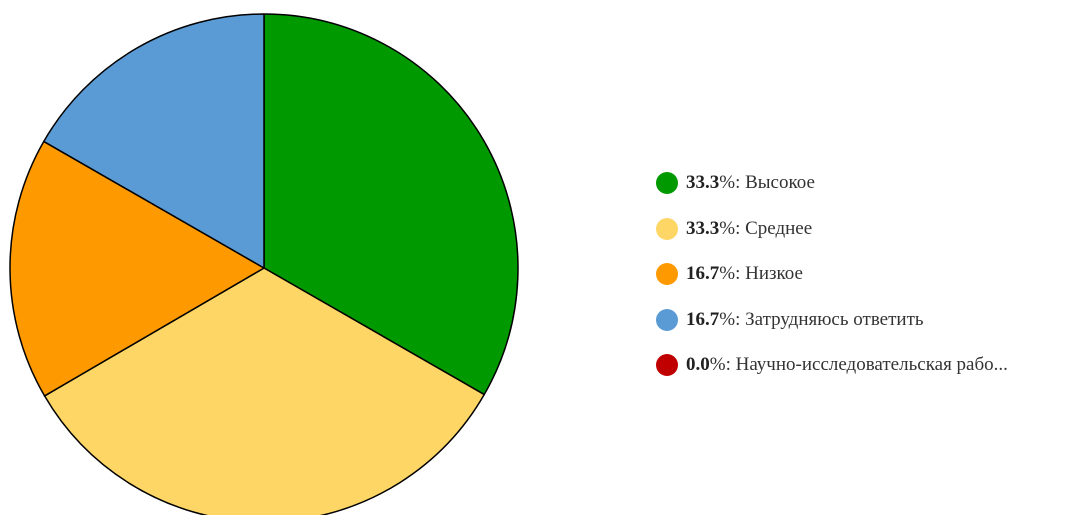 The width and height of the screenshot is (1075, 515). I want to click on legend-label-text: 16.7%: Затрудняюсь ответить, so click(805, 320).